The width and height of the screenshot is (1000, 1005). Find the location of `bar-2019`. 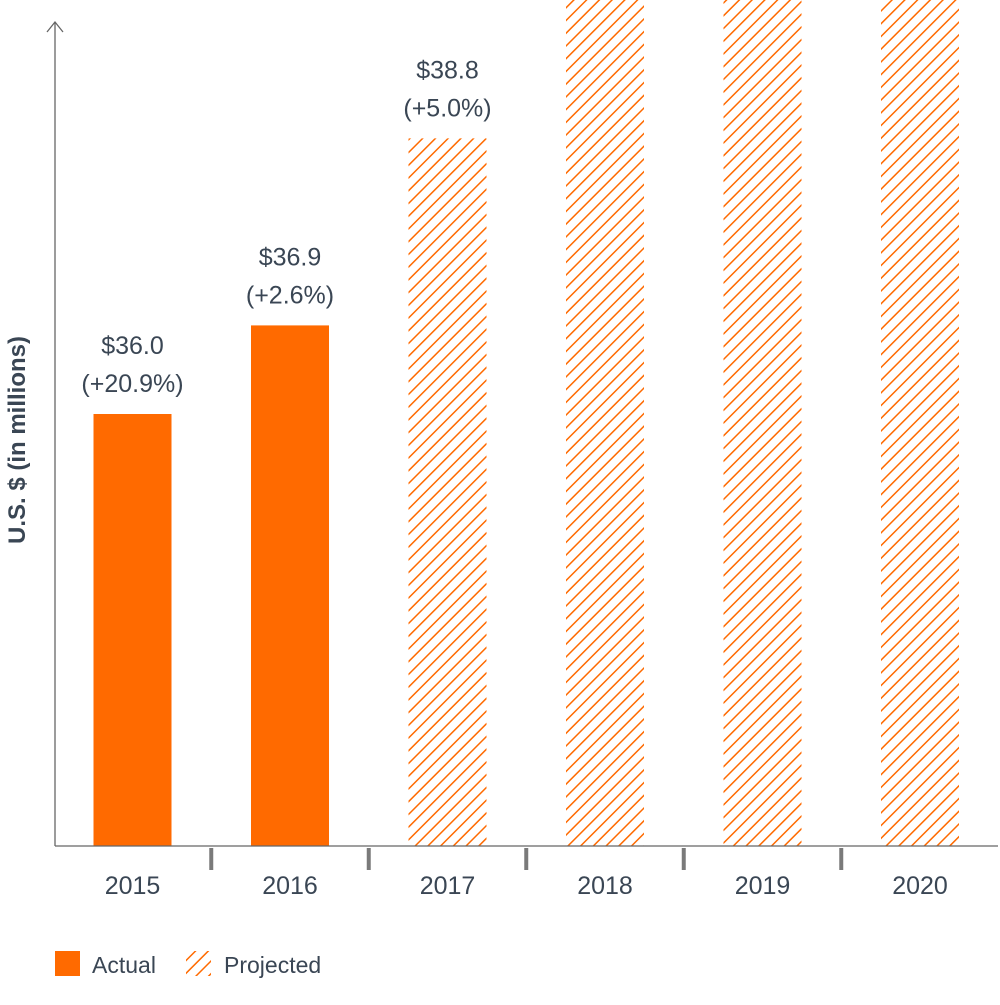

bar-2019 is located at coordinates (762, 423).